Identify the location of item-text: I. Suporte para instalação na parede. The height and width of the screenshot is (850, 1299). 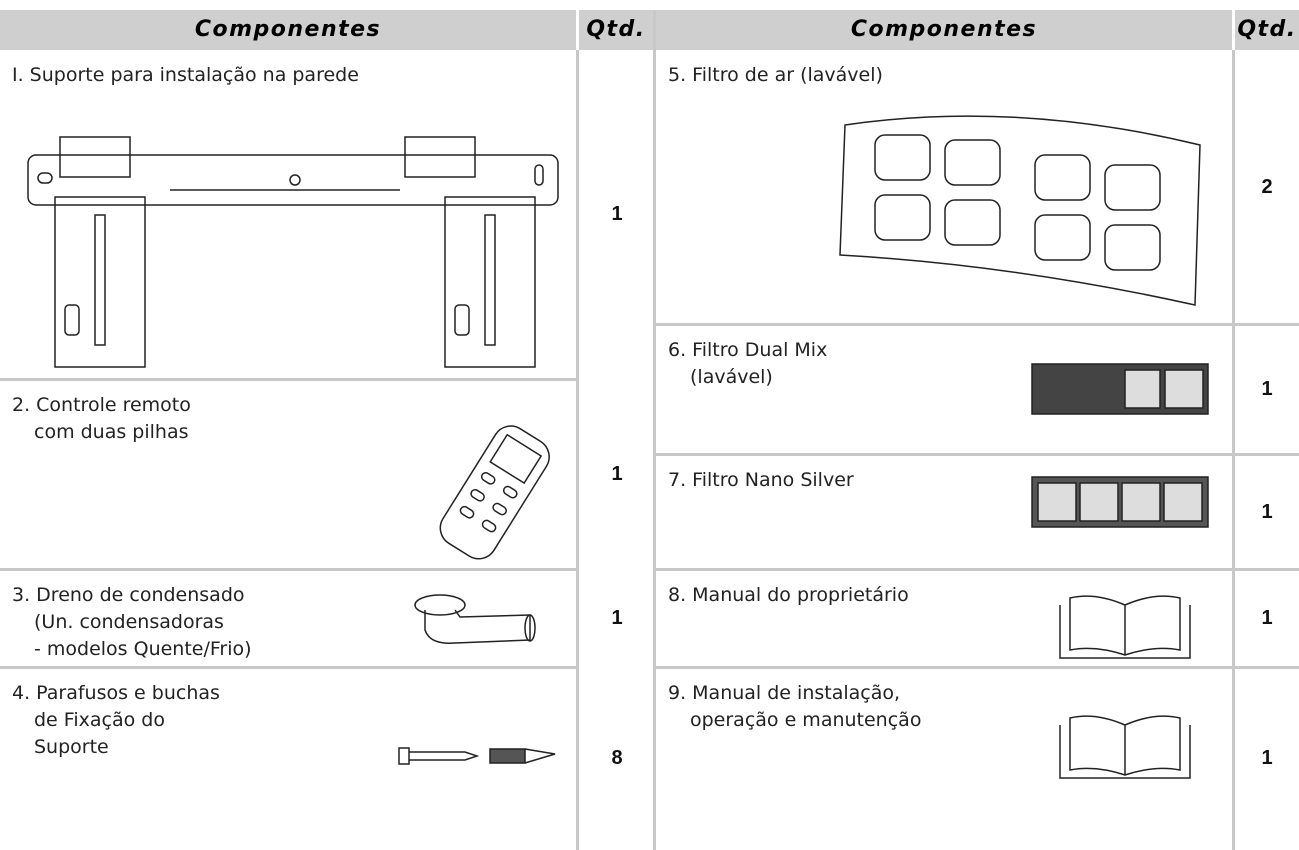
(185, 75).